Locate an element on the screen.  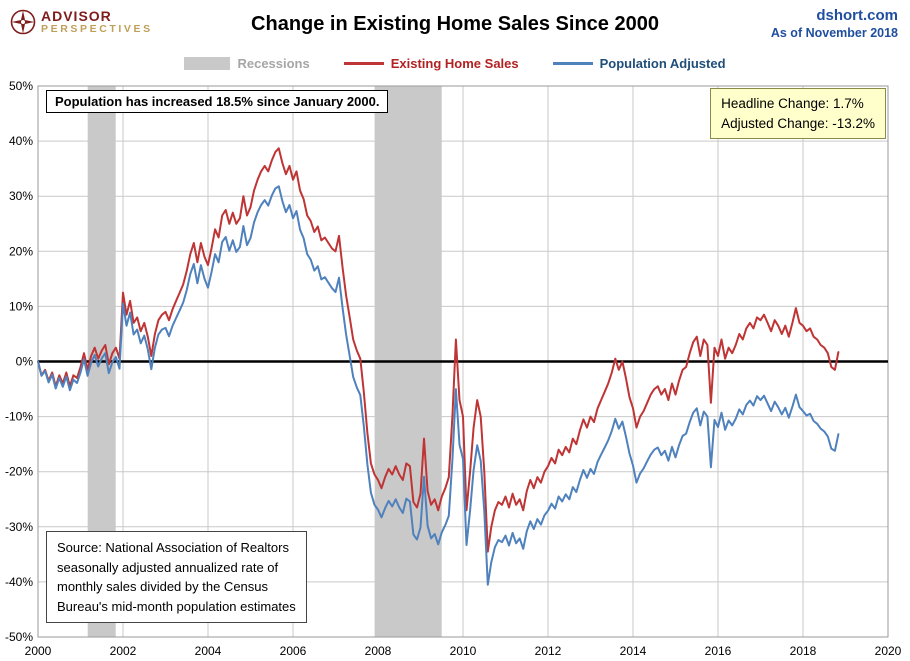
x-axis-tick-label: 2010 is located at coordinates (463, 651).